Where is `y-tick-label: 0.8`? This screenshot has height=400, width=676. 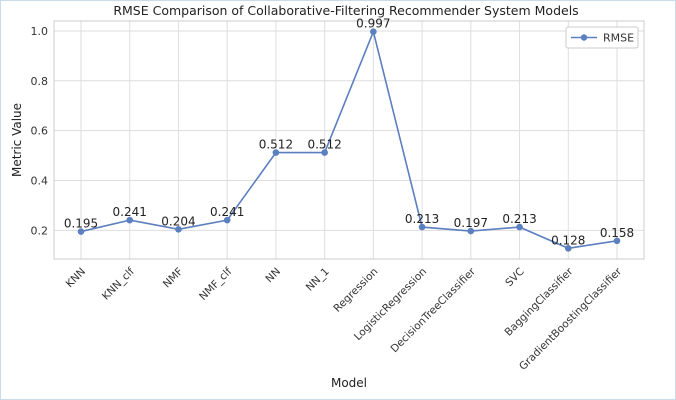 y-tick-label: 0.8 is located at coordinates (40, 81).